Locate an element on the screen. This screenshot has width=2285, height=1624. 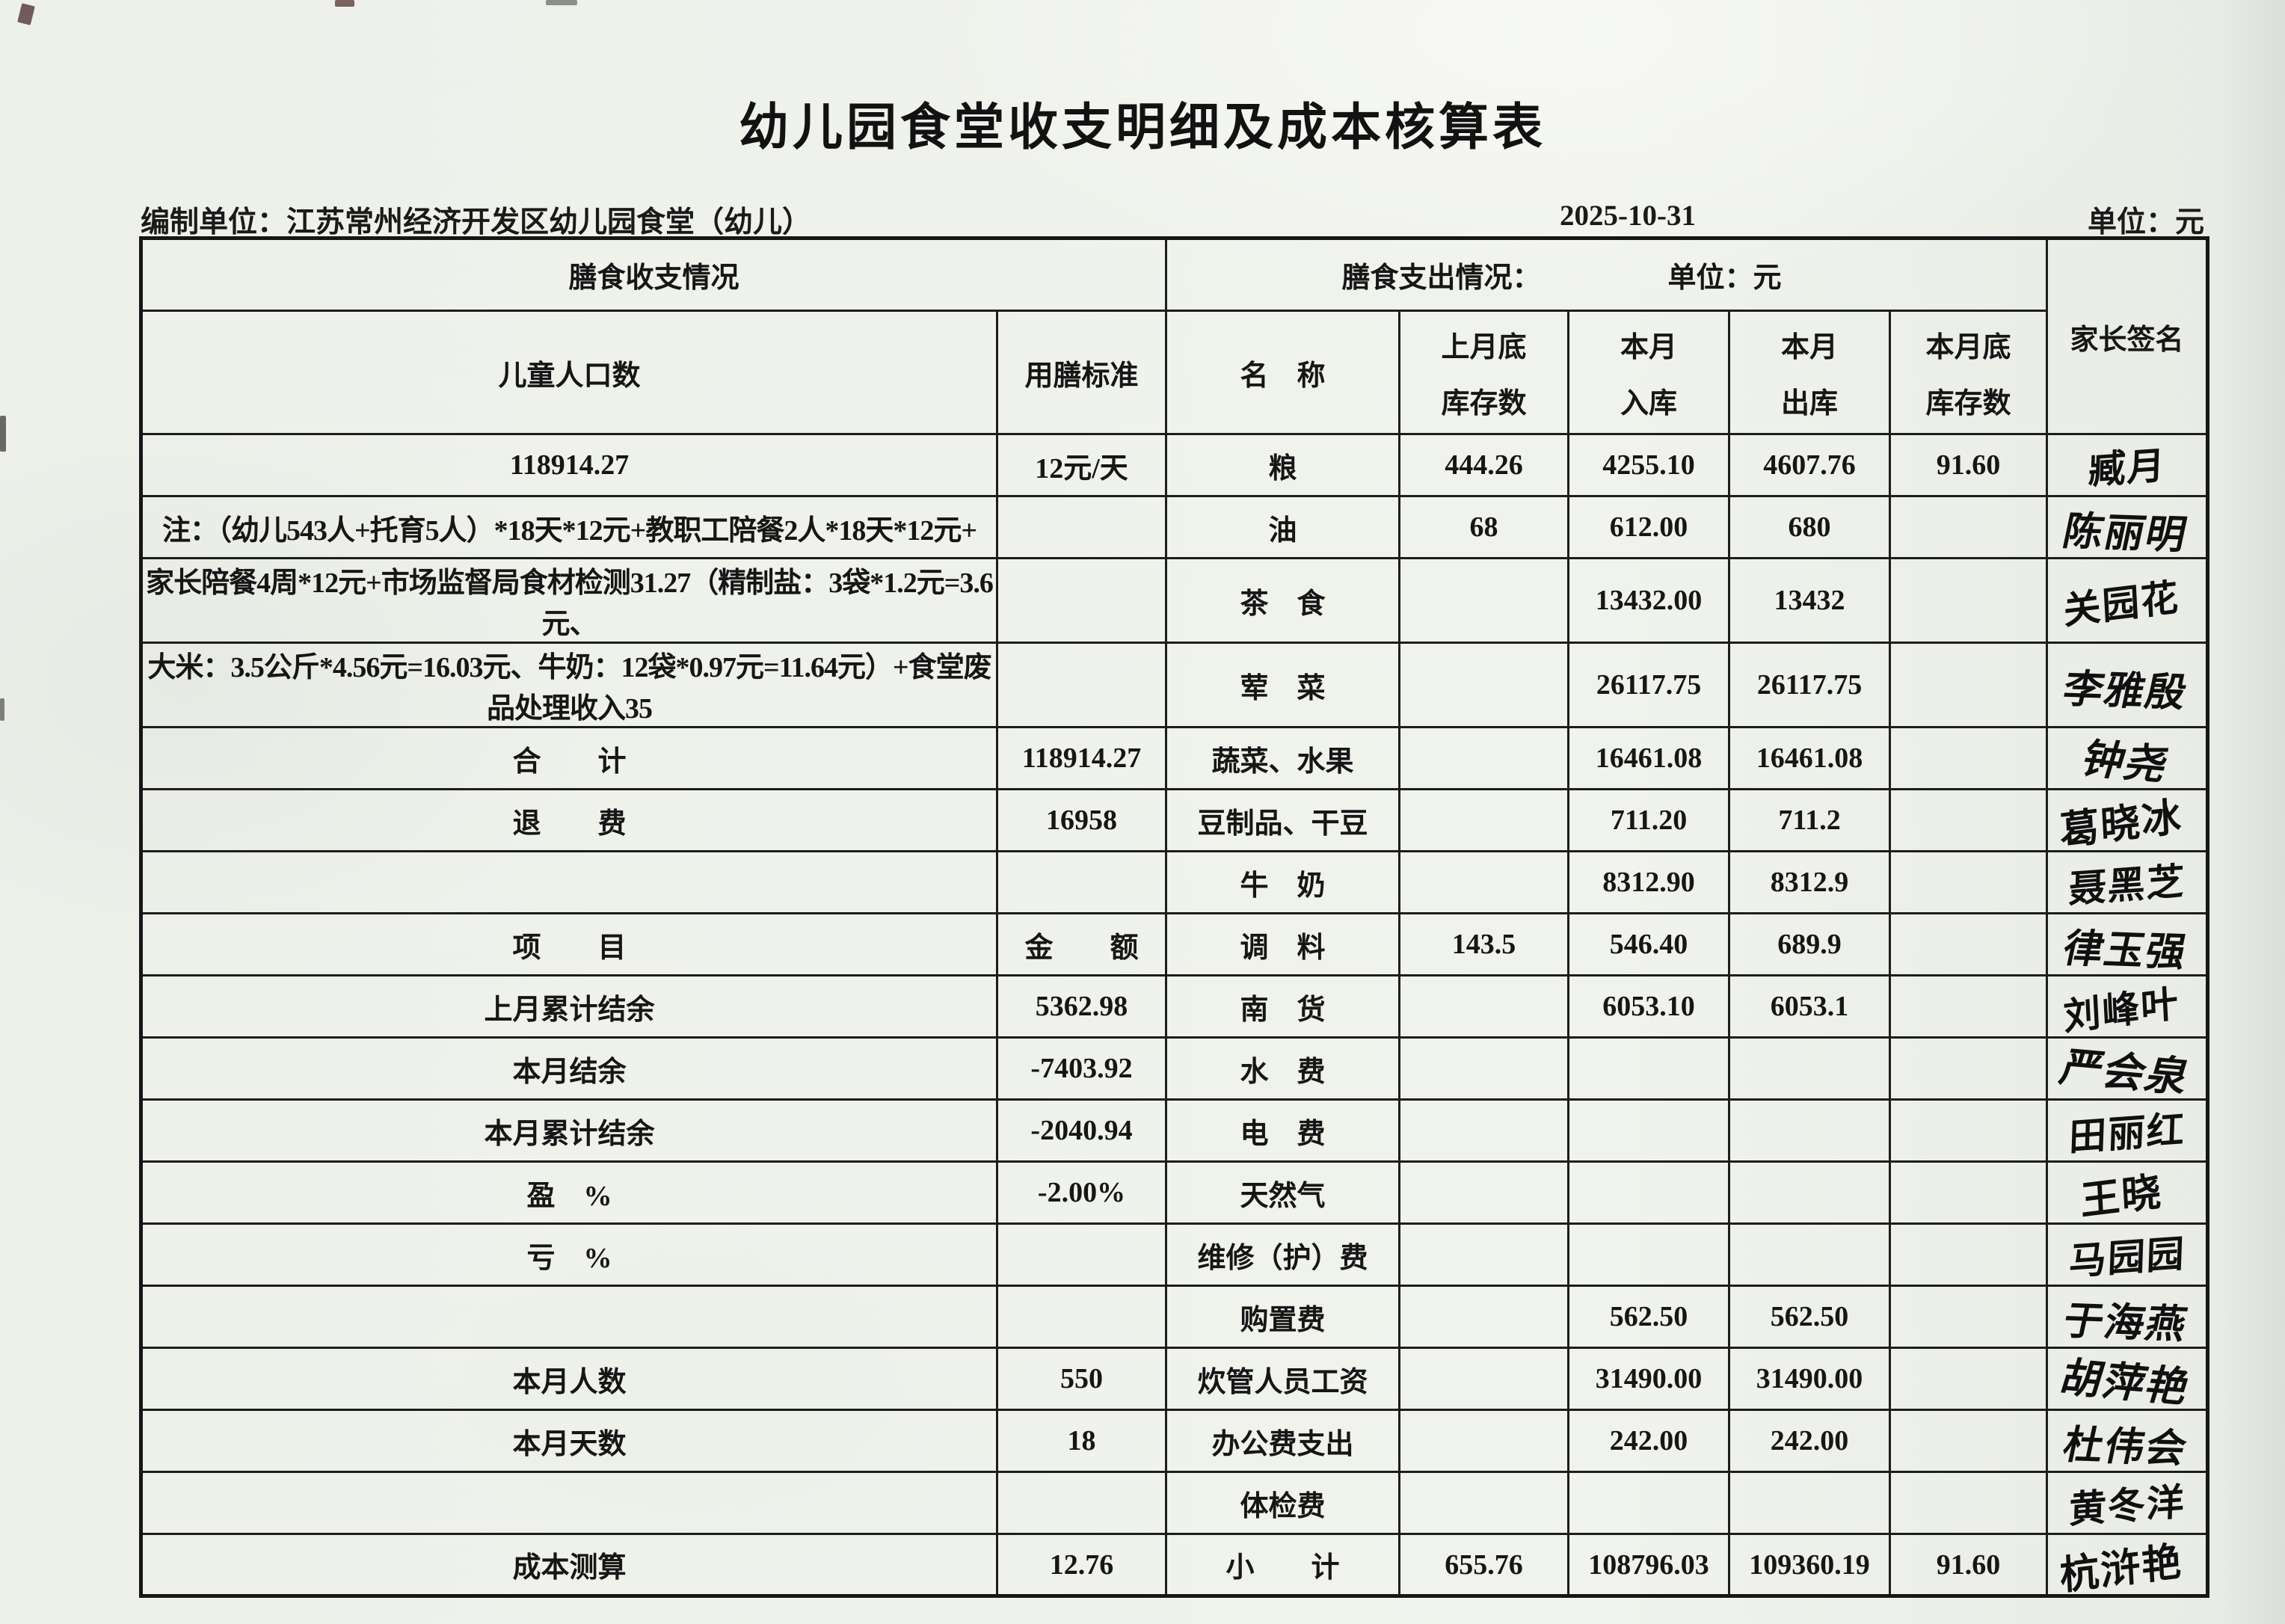
cell-left-value: -2040.94 is located at coordinates (1081, 1130).